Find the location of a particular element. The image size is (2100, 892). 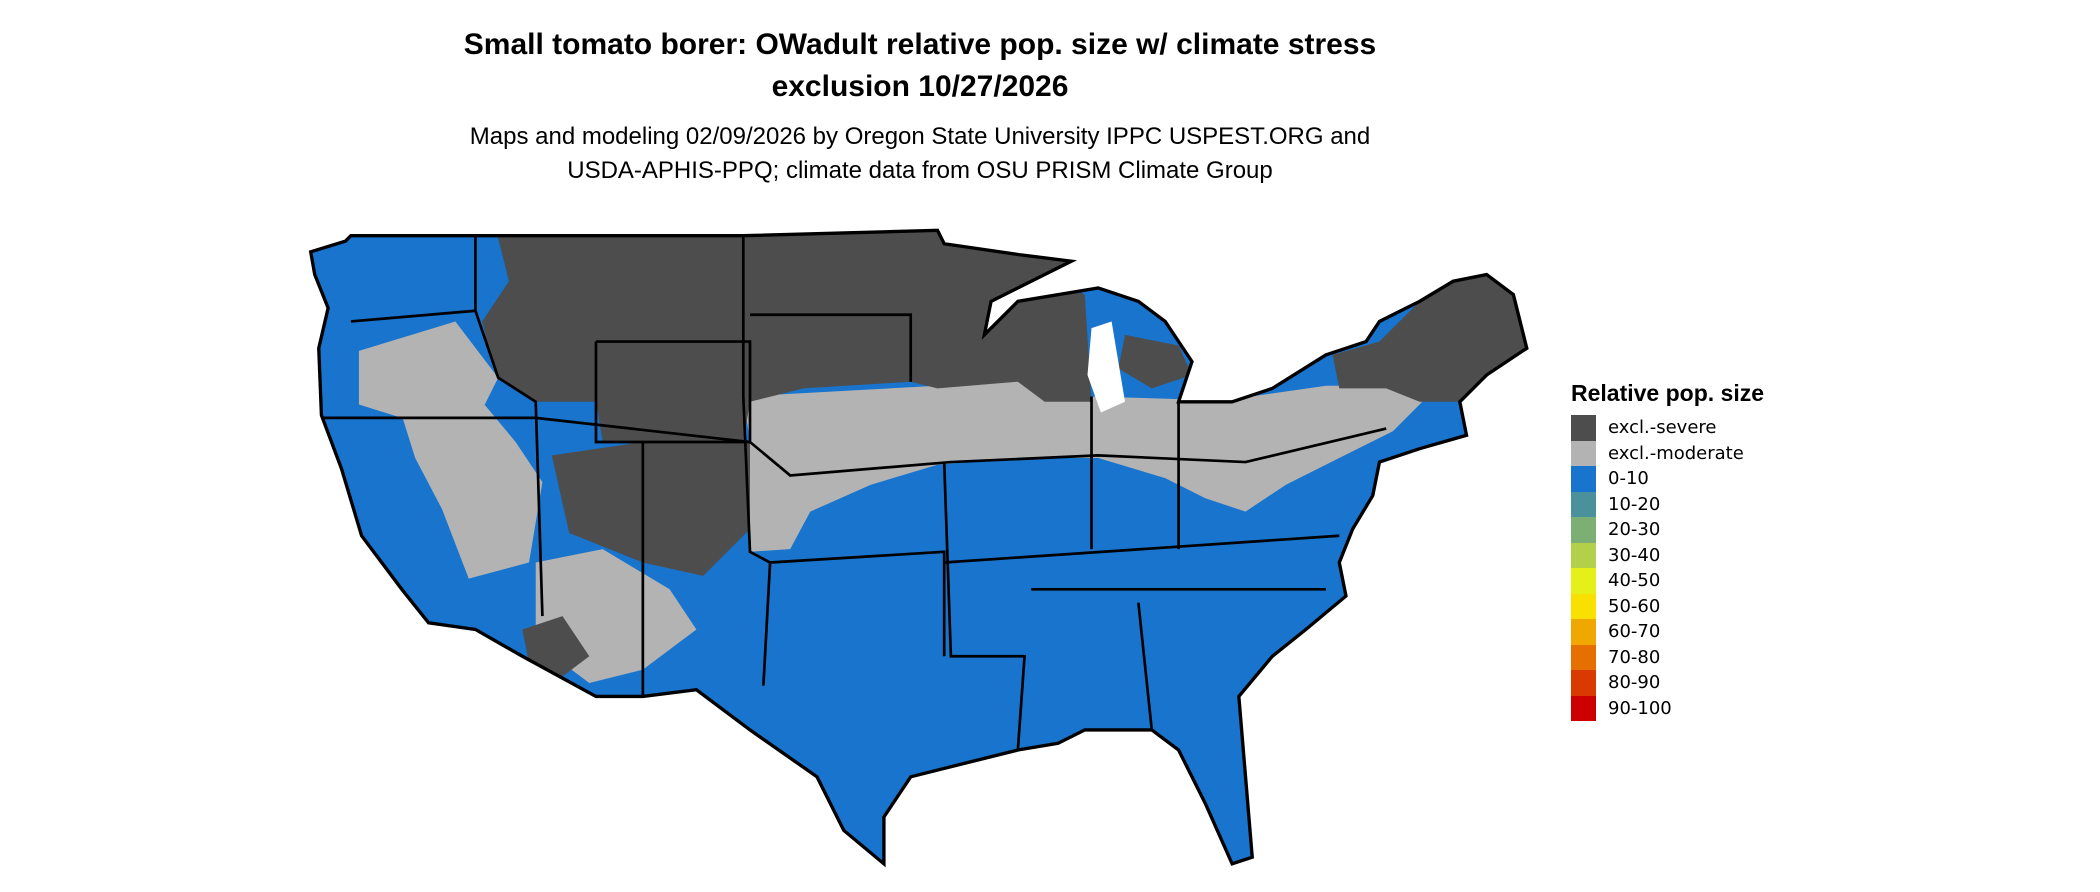

legend-item: 70-80 is located at coordinates (1667, 657).